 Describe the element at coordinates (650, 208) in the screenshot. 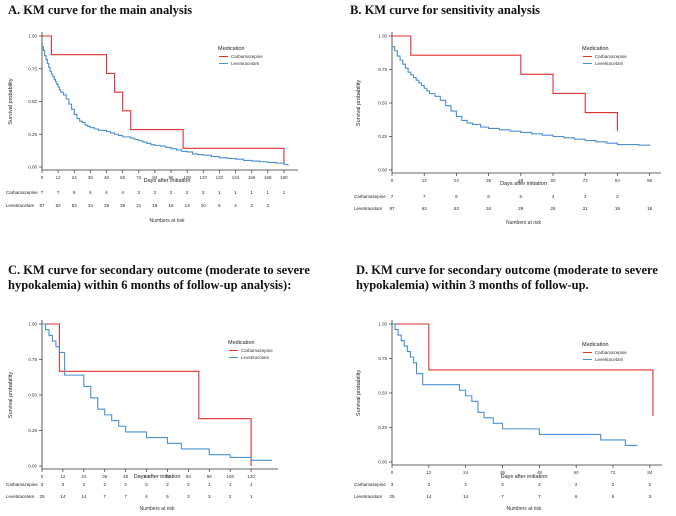

I see `risk-value: 16` at that location.